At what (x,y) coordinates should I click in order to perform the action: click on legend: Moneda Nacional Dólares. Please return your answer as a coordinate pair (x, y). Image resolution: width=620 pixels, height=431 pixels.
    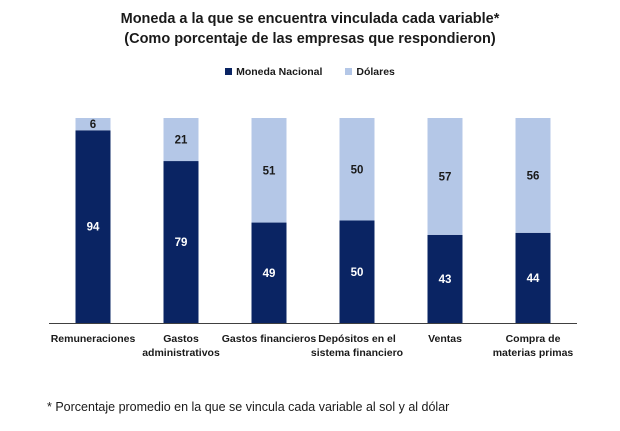
    Looking at the image, I should click on (310, 72).